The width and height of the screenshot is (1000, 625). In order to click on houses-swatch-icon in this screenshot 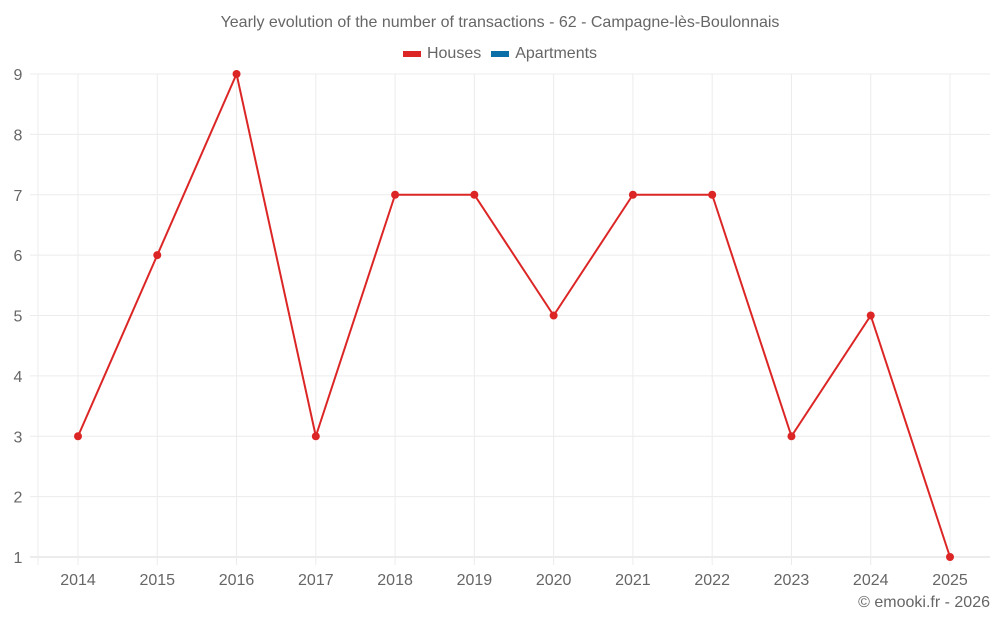, I will do `click(411, 54)`.